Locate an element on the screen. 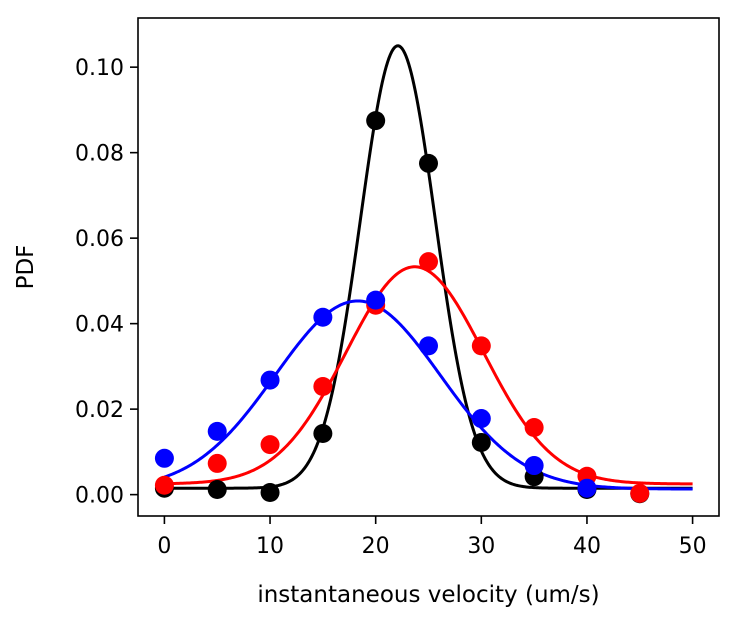 This screenshot has width=729, height=617. x-tick-label: 20 is located at coordinates (376, 546).